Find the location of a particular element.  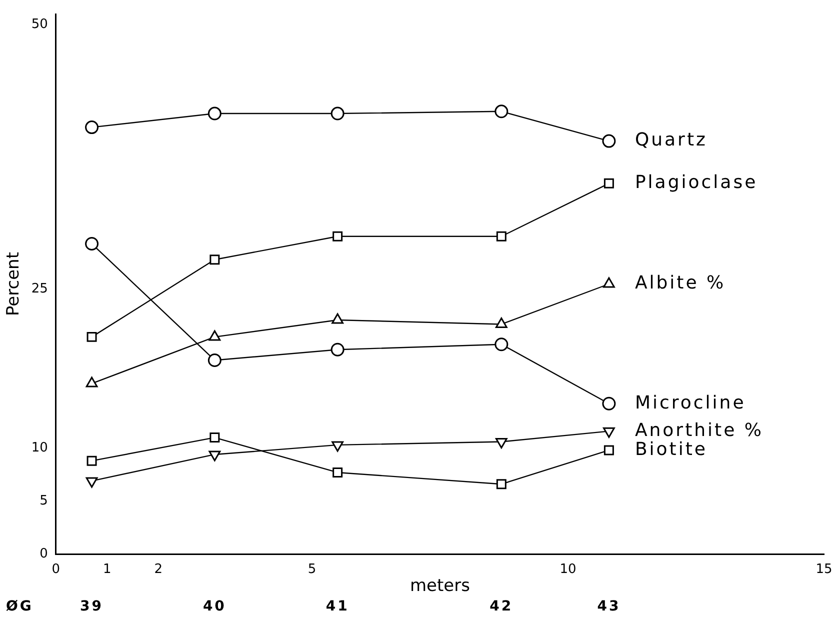

x-tick-label: 15 is located at coordinates (824, 570).